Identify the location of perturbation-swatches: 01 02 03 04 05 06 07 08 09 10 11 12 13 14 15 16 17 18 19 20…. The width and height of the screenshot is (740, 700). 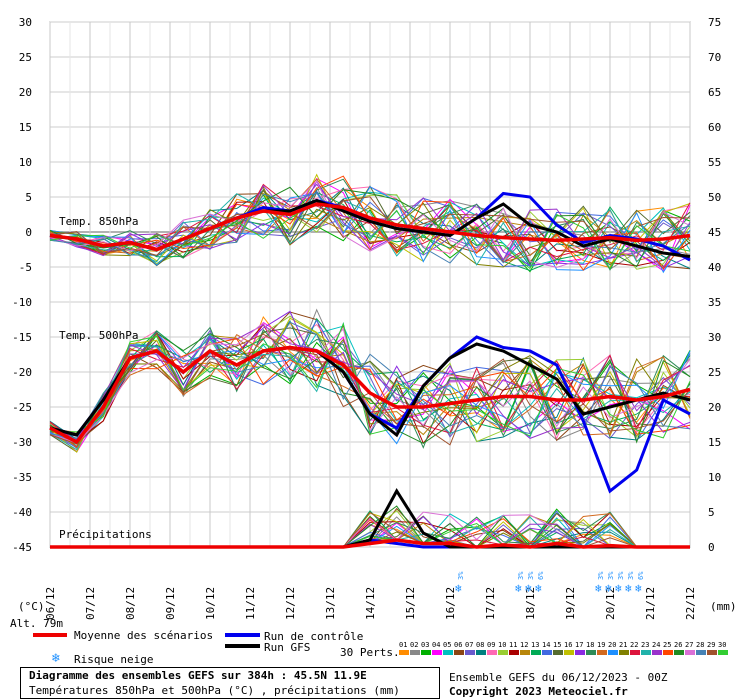
(563, 648).